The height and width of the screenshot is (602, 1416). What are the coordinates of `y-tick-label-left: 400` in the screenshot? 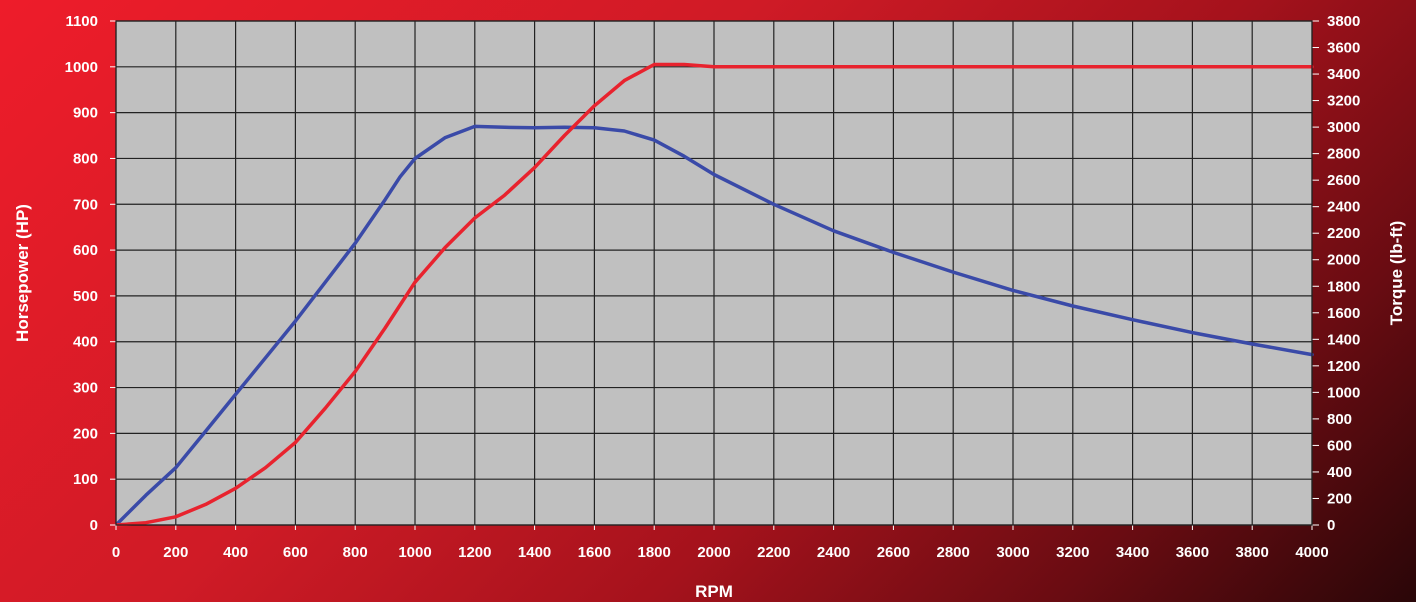 It's located at (85, 342).